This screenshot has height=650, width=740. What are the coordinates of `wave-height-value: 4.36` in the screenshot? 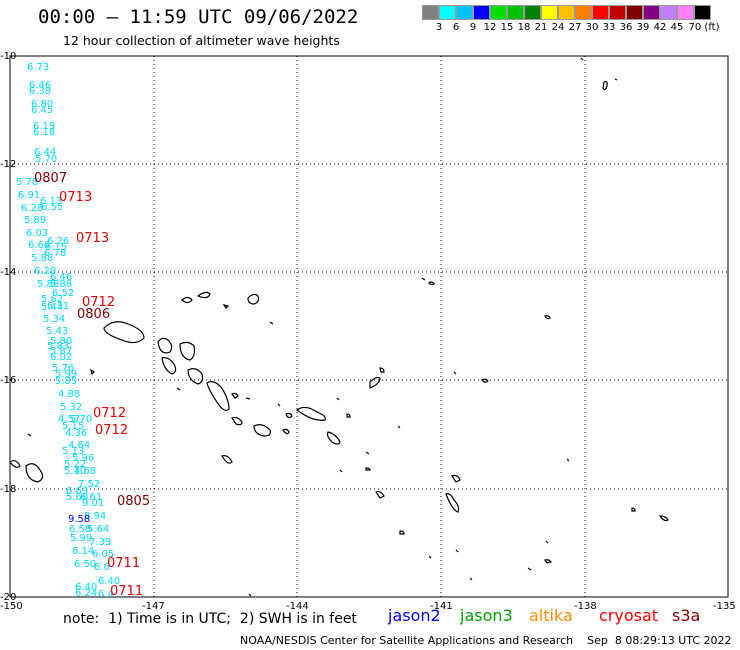 It's located at (76, 433).